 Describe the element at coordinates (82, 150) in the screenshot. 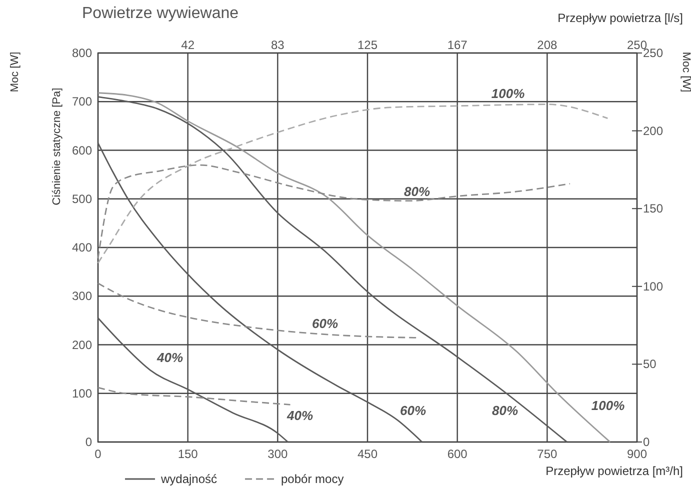

I see `y-tick-label: 600` at that location.